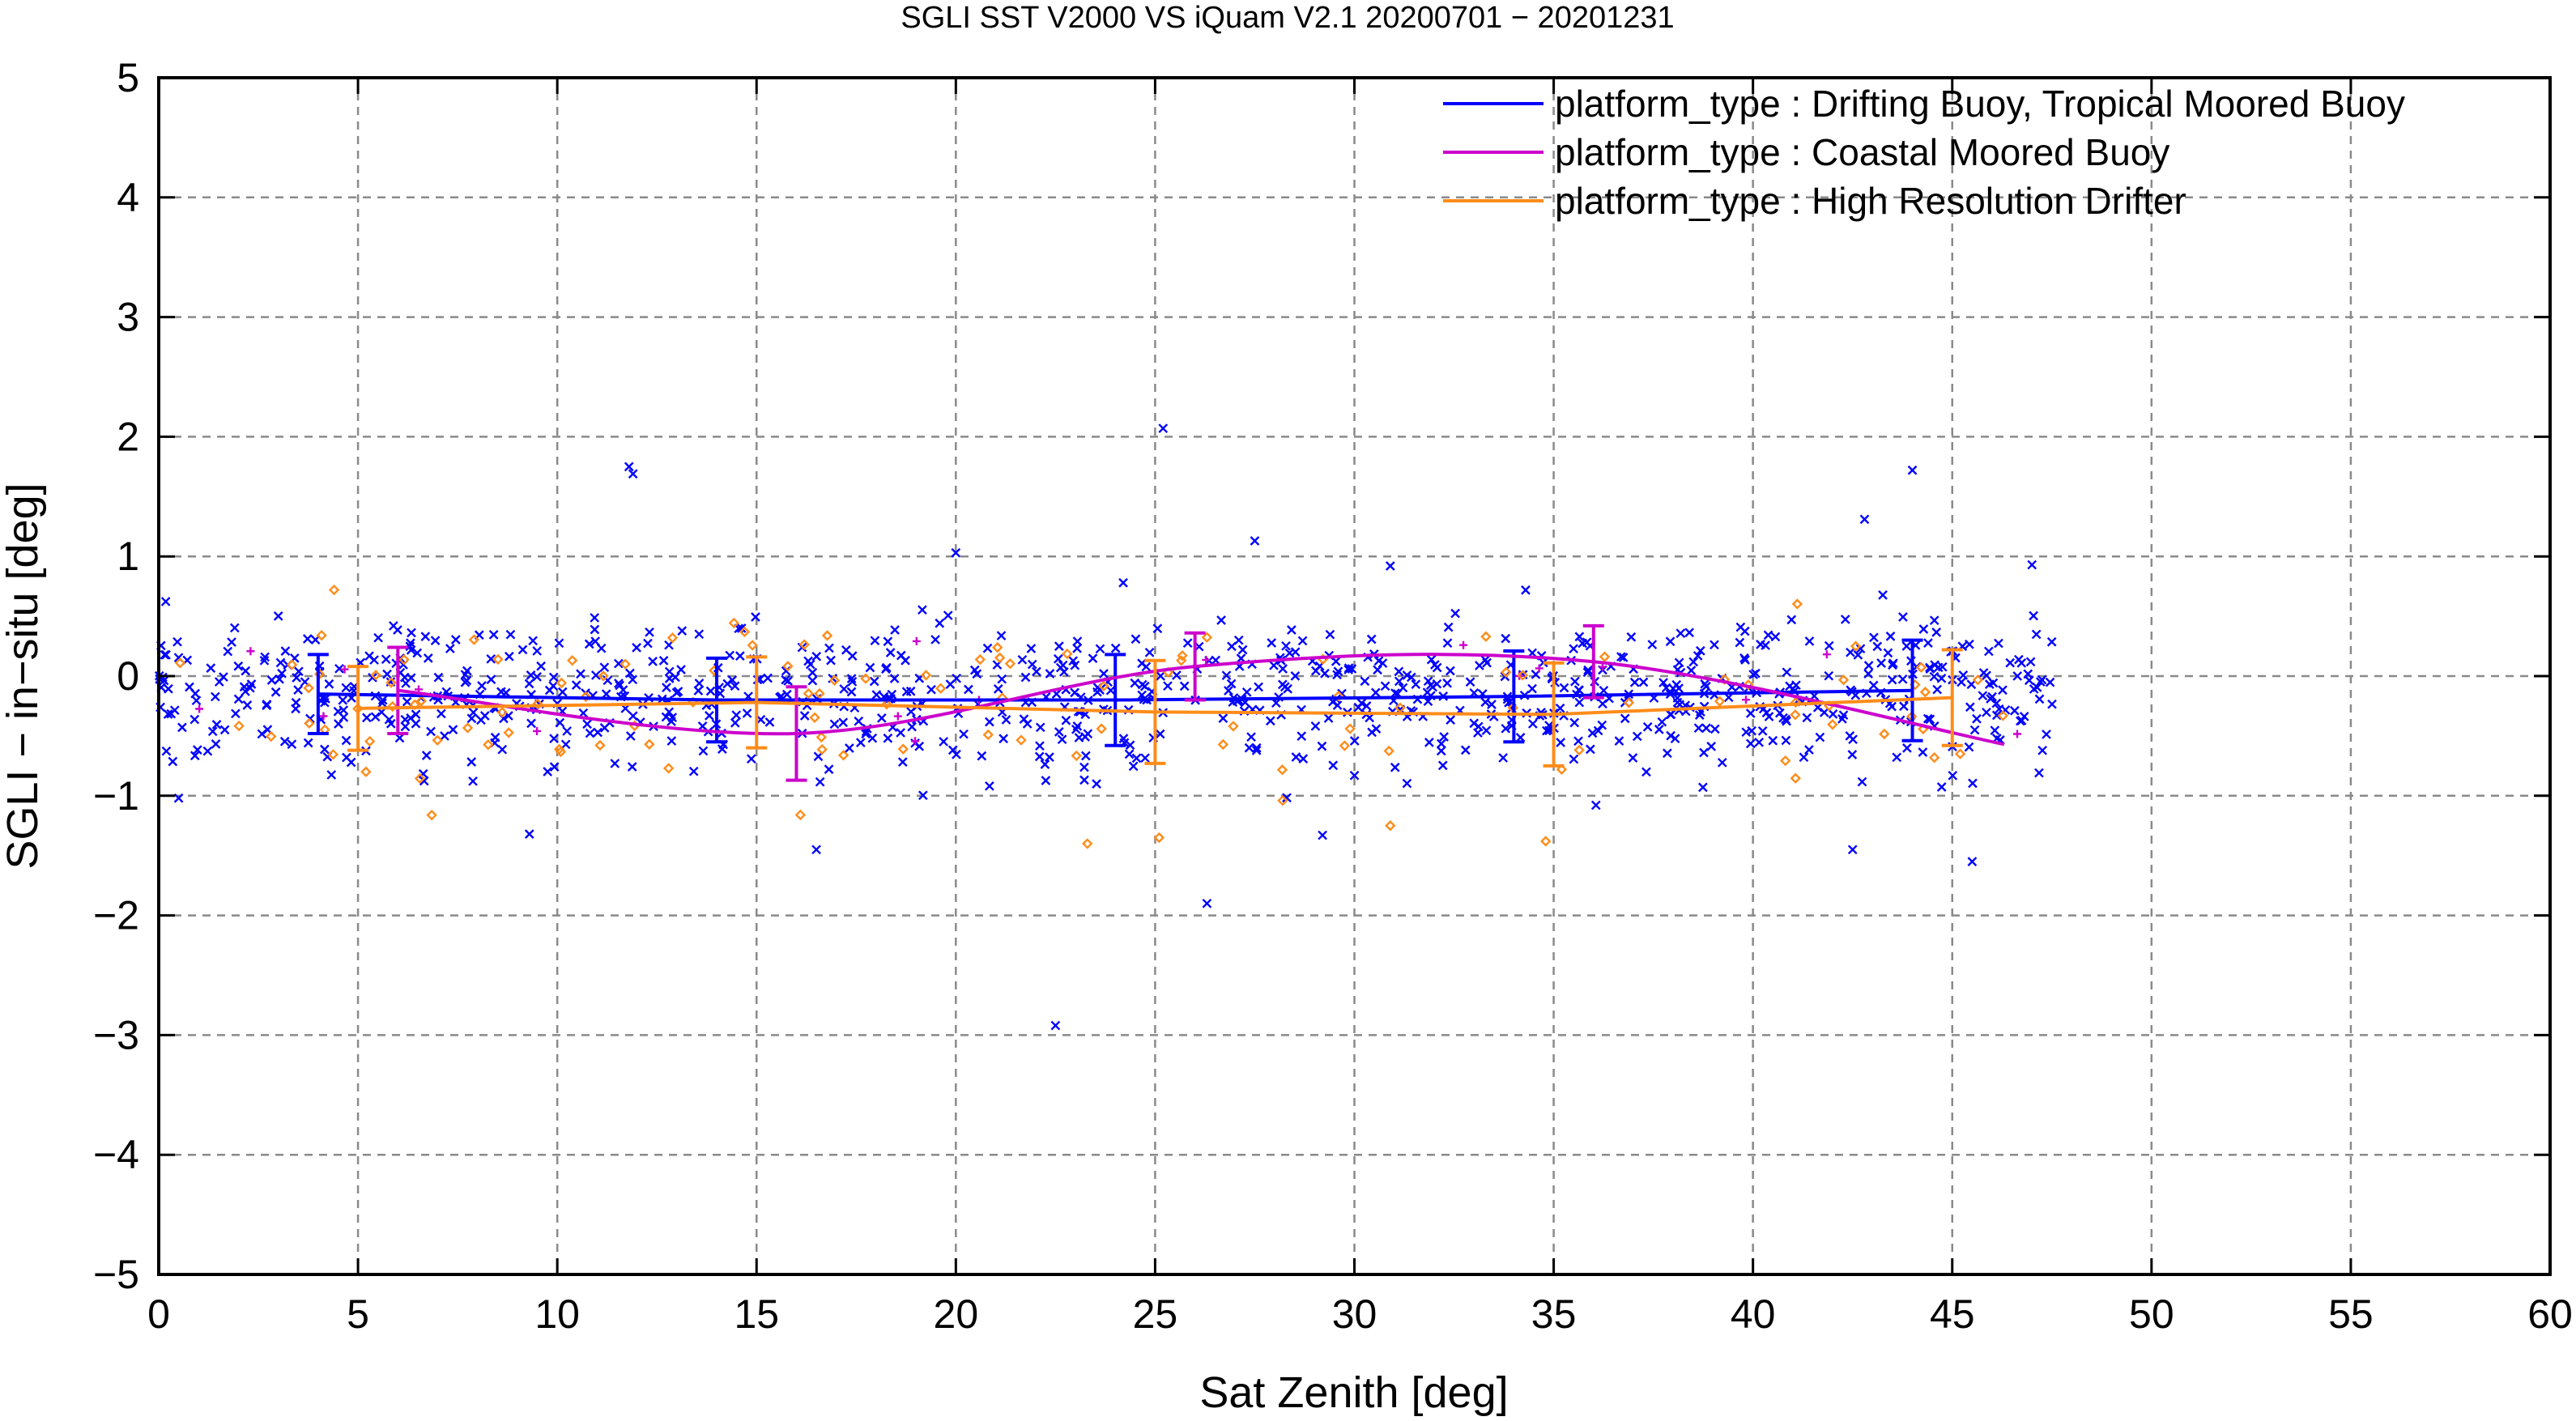  Describe the element at coordinates (1952, 1314) in the screenshot. I see `x-tick-label: 45` at that location.